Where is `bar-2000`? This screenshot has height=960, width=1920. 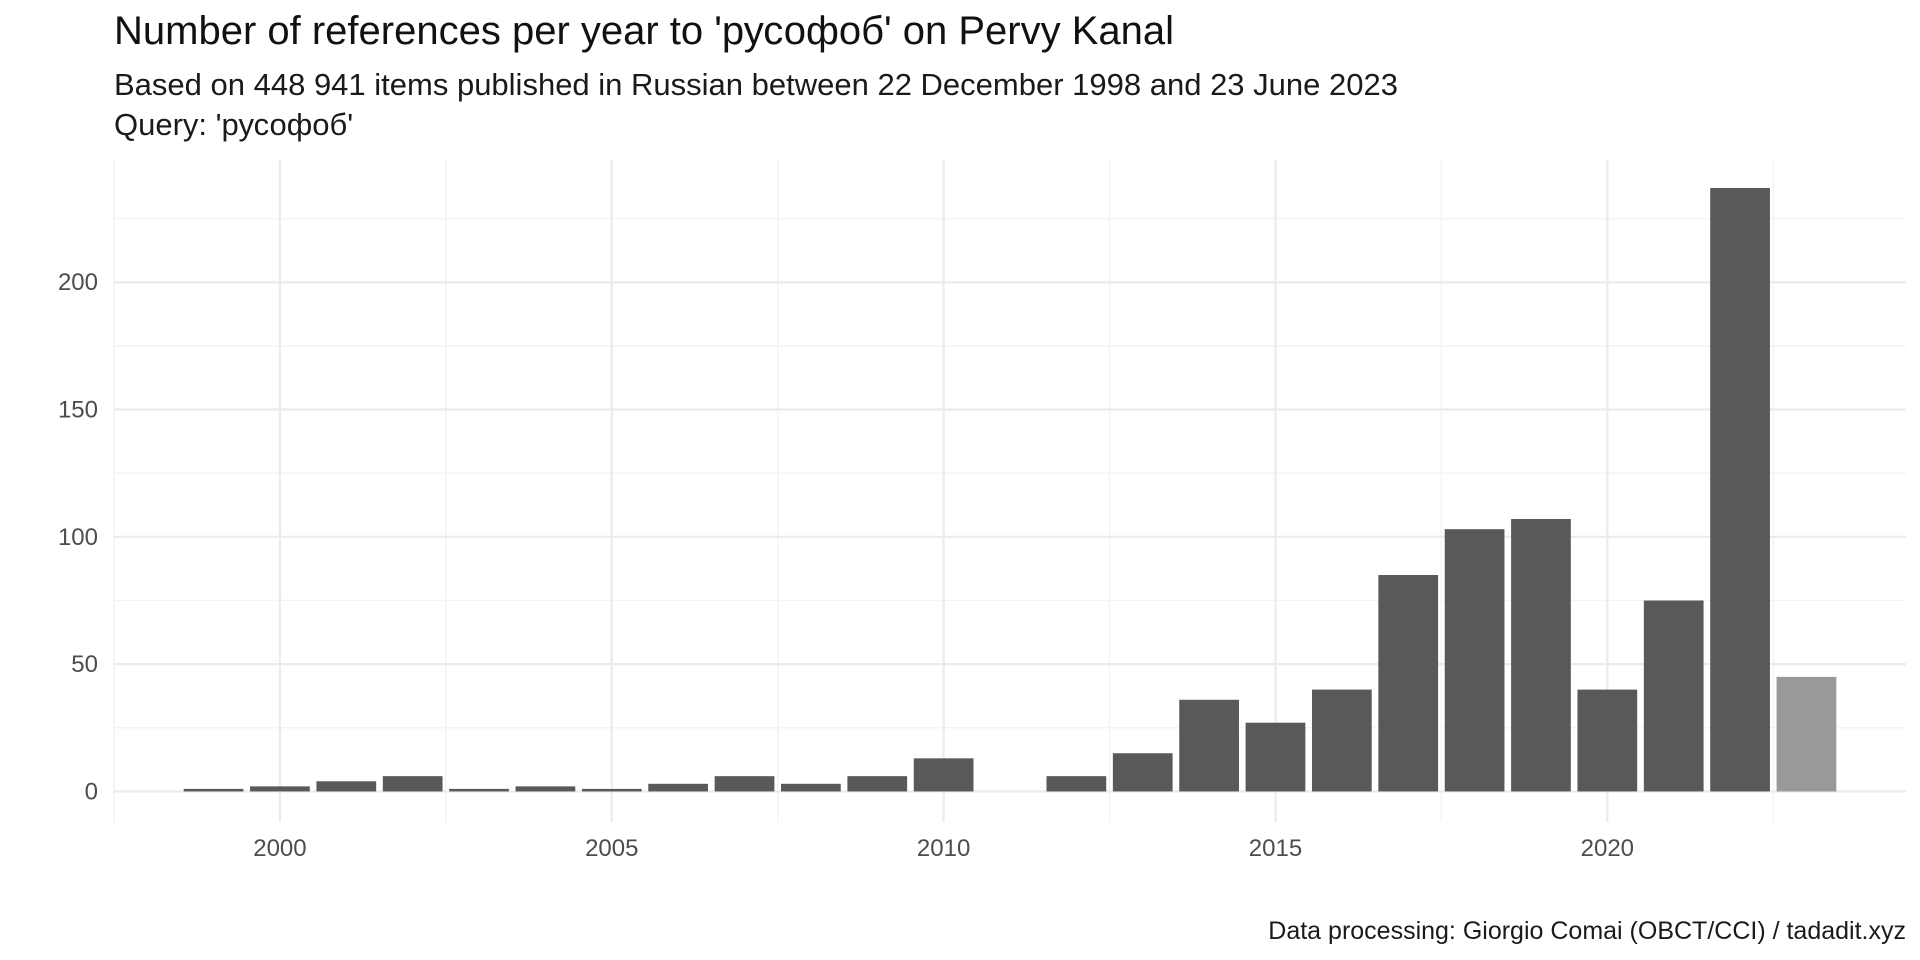 bar-2000 is located at coordinates (280, 789).